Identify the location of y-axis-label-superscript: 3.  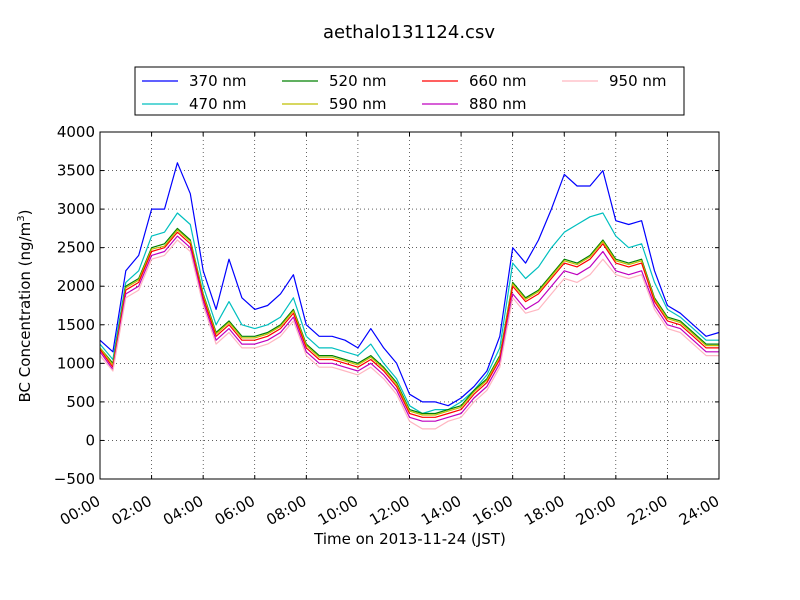
(21, 218).